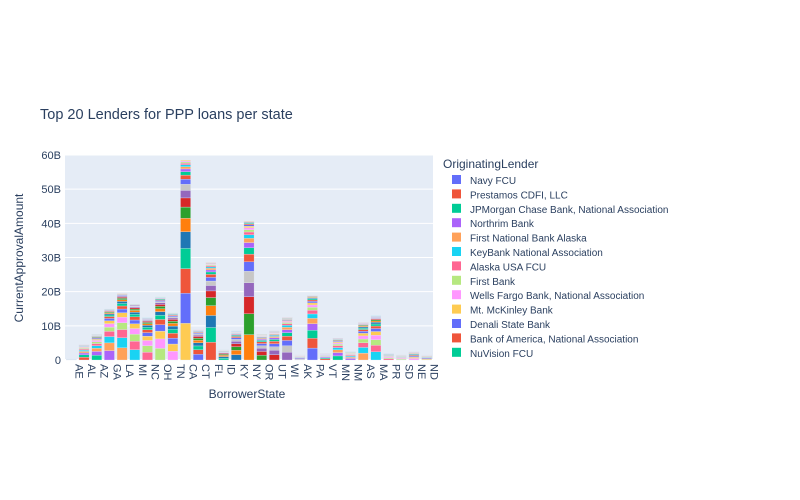 The image size is (800, 500). Describe the element at coordinates (104, 371) in the screenshot. I see `x-tick-label: AZ` at that location.